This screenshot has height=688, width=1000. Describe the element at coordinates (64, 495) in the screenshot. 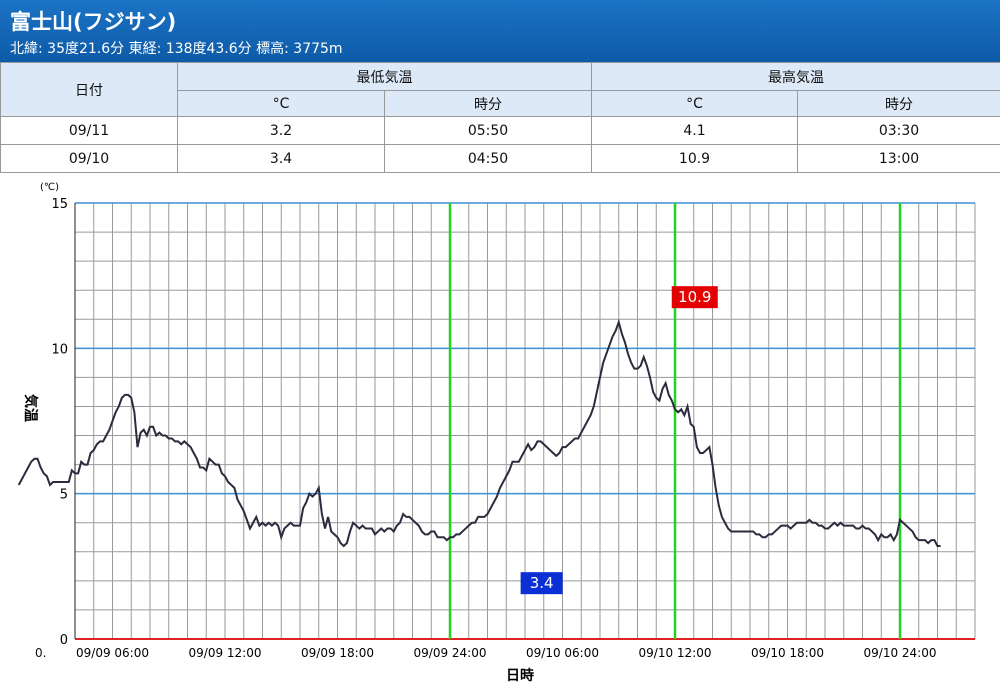

I see `y-tick-label: 5` at that location.